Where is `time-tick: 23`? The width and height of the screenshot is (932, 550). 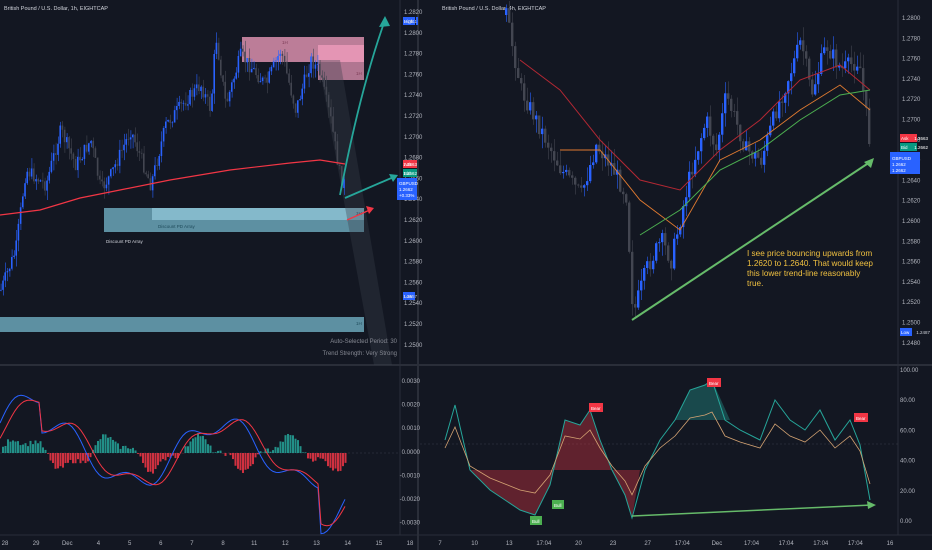
time-tick: 23 is located at coordinates (613, 544).